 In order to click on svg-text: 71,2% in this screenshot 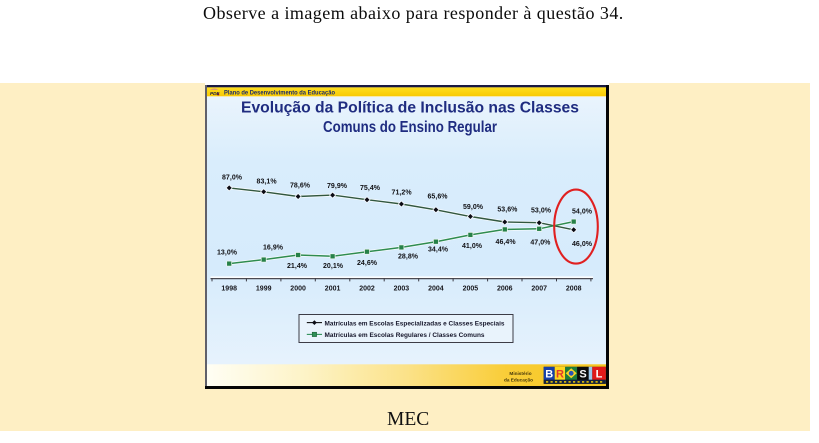, I will do `click(402, 193)`.